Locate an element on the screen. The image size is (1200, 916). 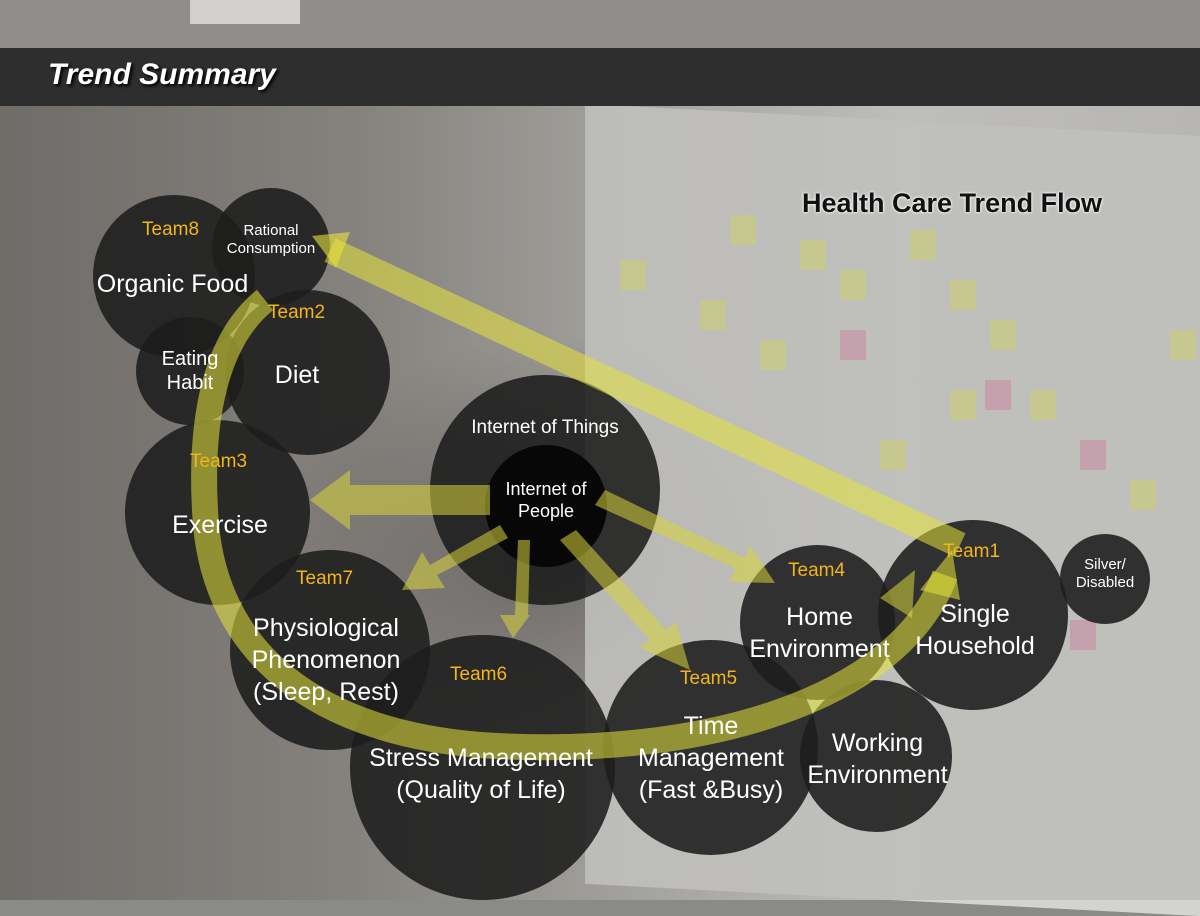
title-bar is located at coordinates (600, 77).